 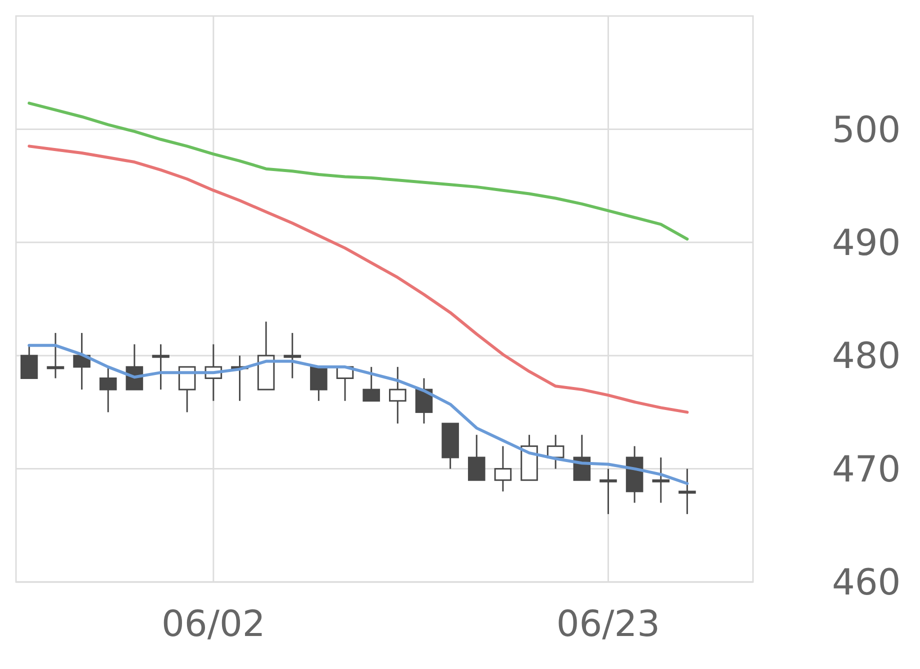 I want to click on y-tick-label: 490, so click(x=866, y=243).